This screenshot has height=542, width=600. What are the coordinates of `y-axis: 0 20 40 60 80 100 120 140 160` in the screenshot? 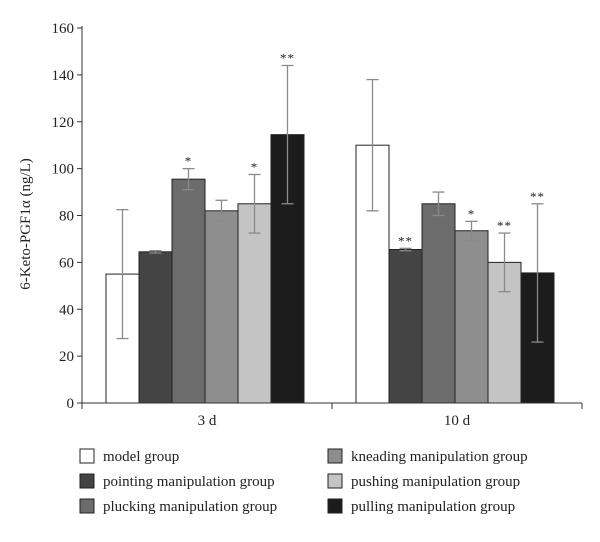 It's located at (67, 216).